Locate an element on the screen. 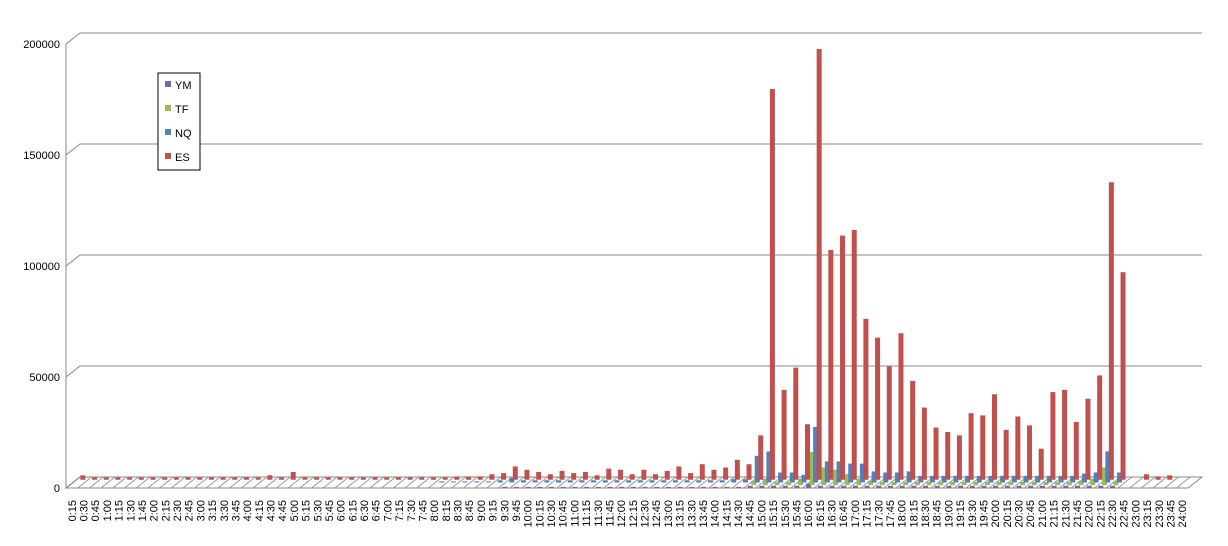  x-tick-label: 23:30 is located at coordinates (1160, 514).